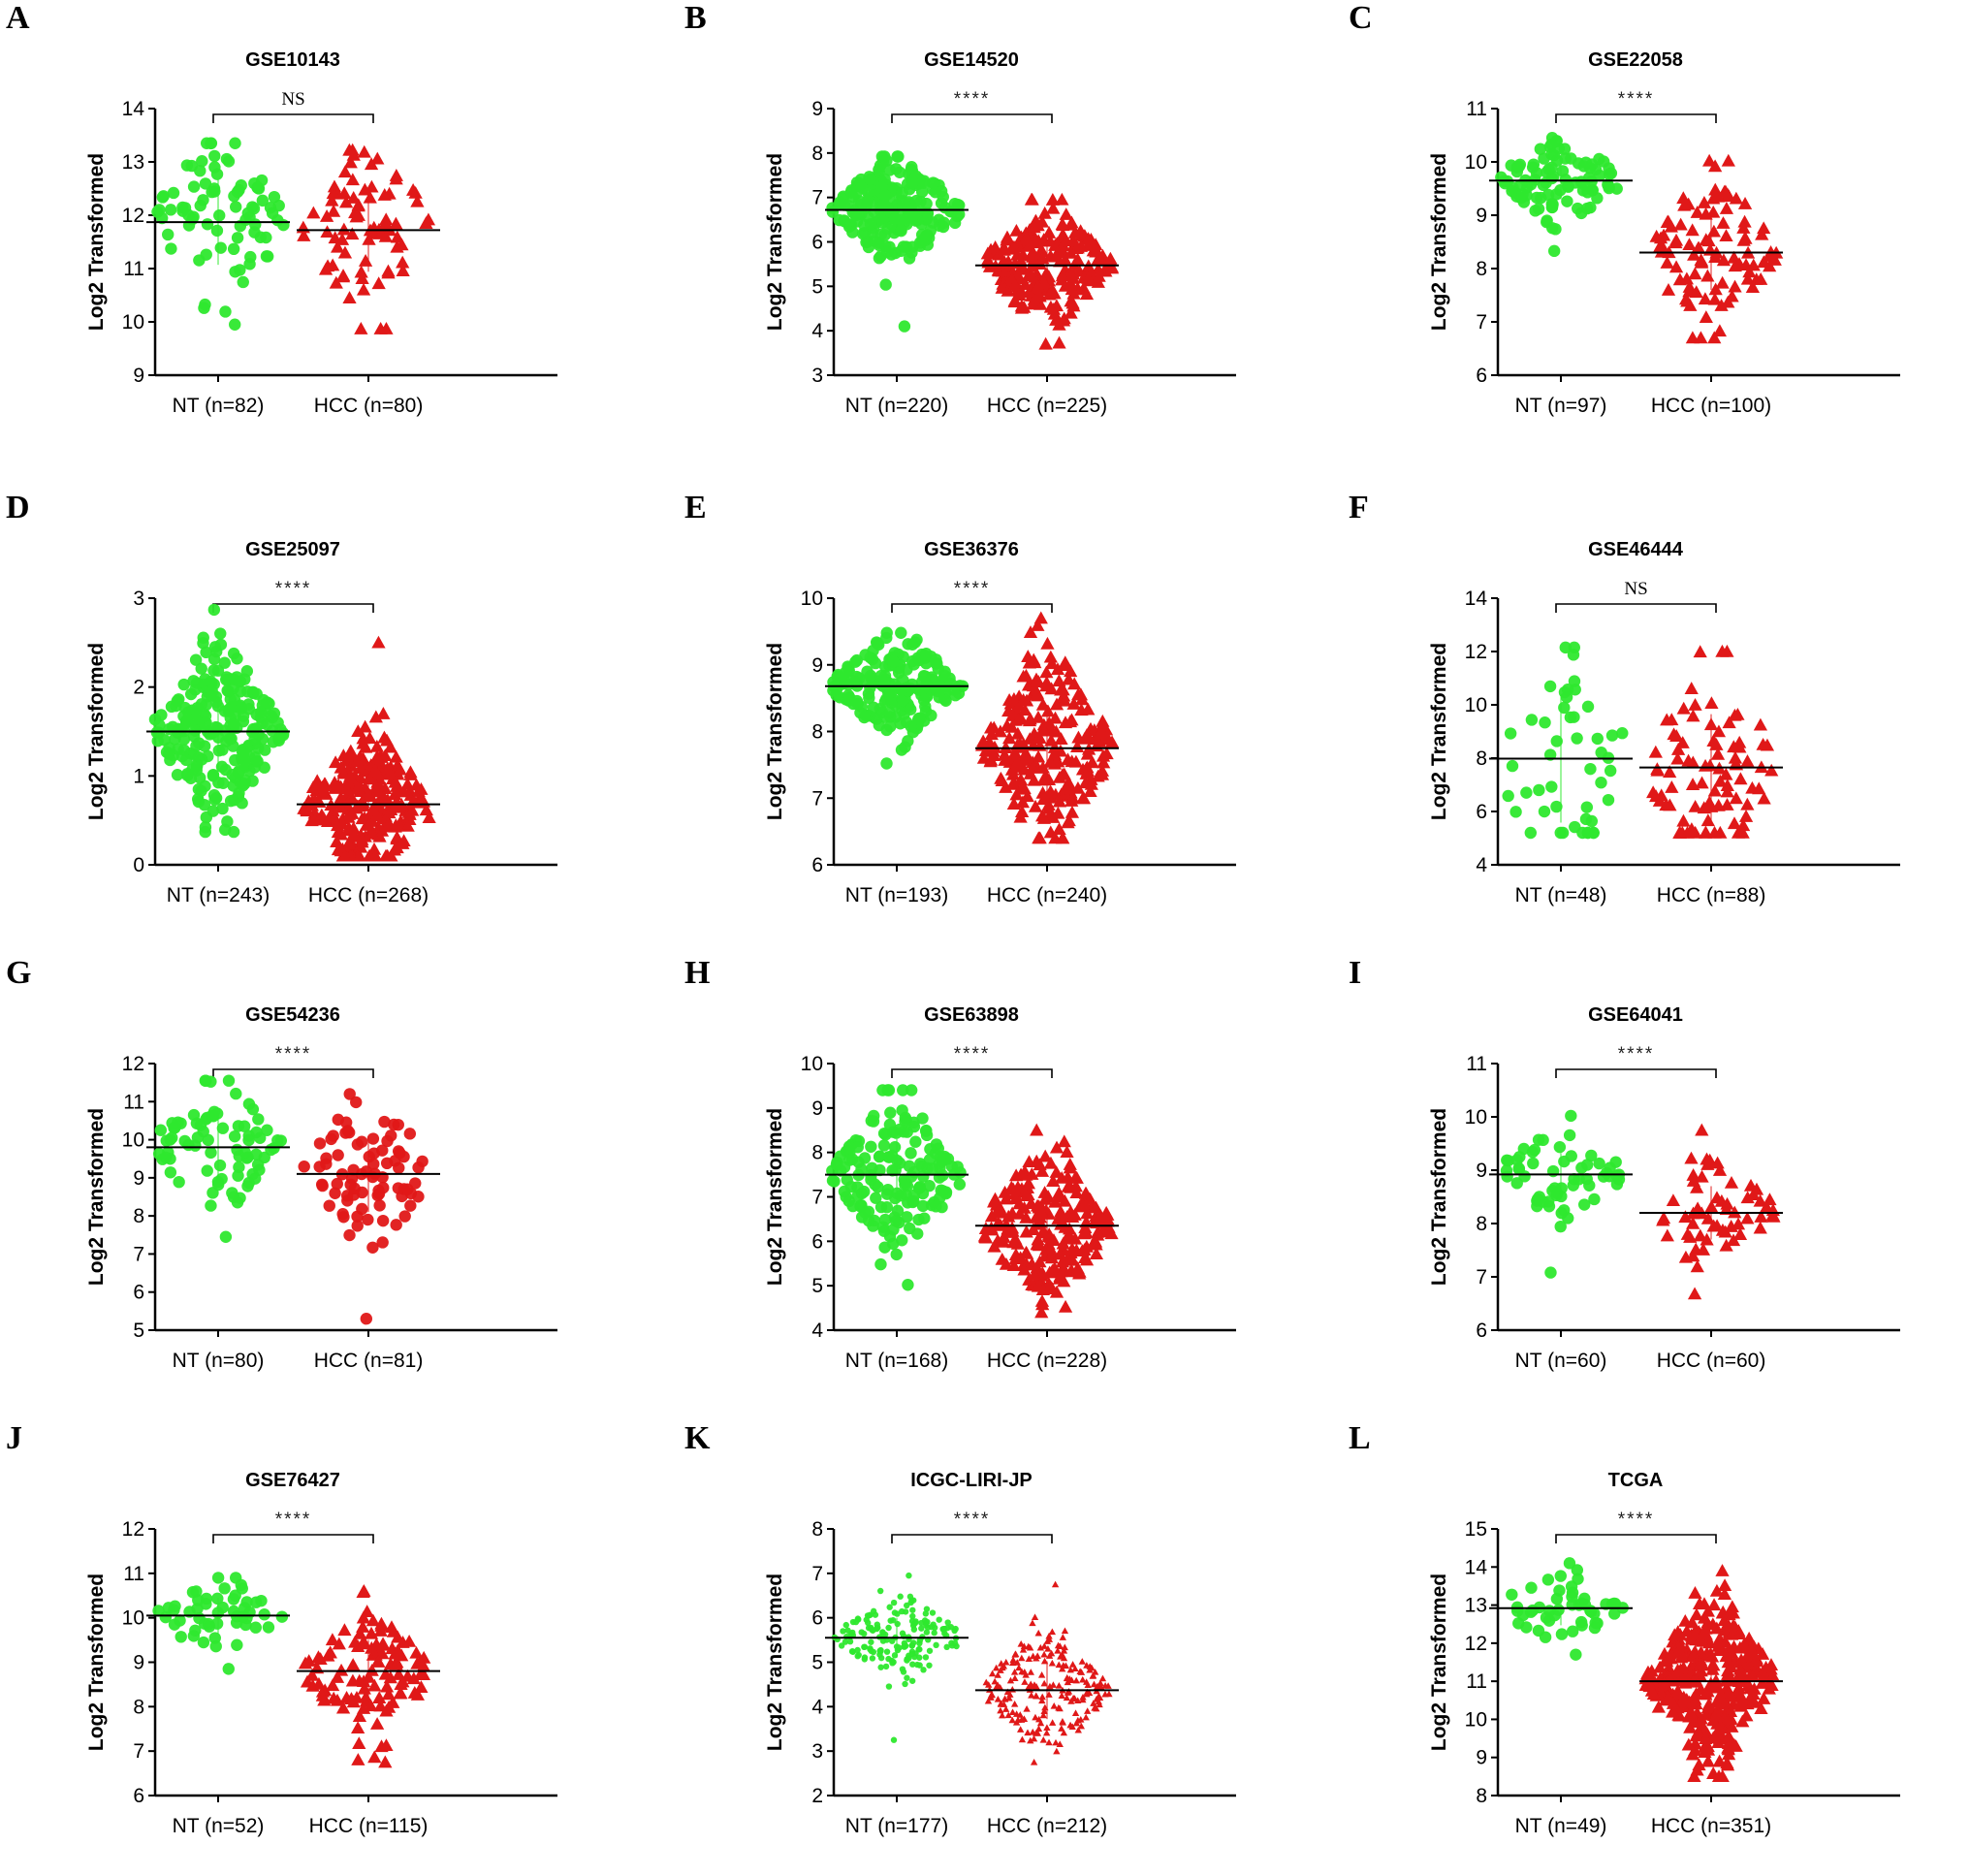 Image resolution: width=1970 pixels, height=1876 pixels. What do you see at coordinates (133, 1529) in the screenshot?
I see `y-tick-label: 12` at bounding box center [133, 1529].